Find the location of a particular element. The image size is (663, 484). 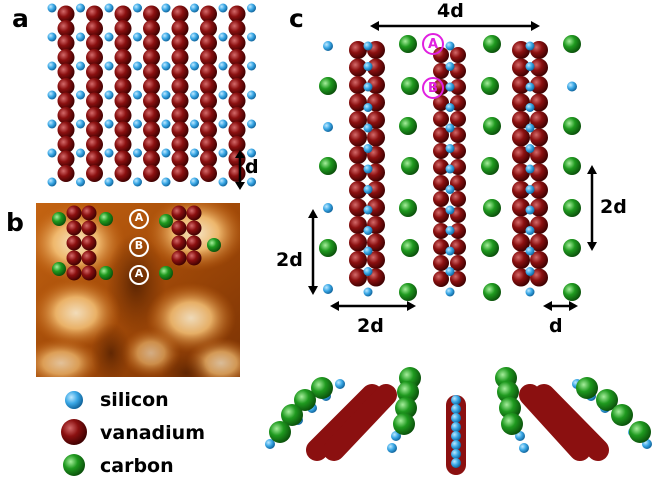

panel-label-a: a is located at coordinates (20, 18).